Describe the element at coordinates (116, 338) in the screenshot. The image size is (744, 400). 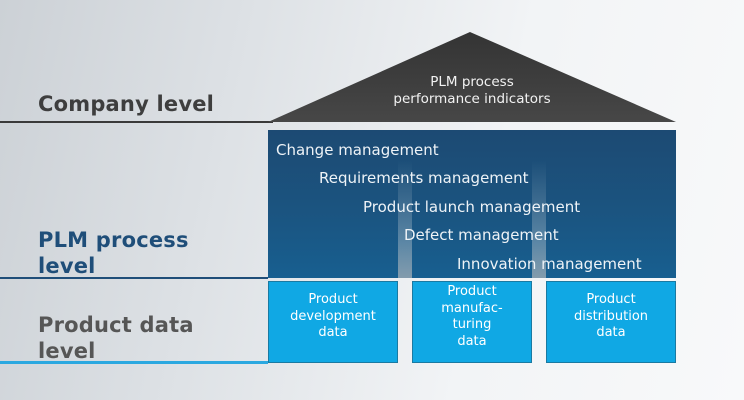
I see `product-data-level-label: Product data level` at that location.